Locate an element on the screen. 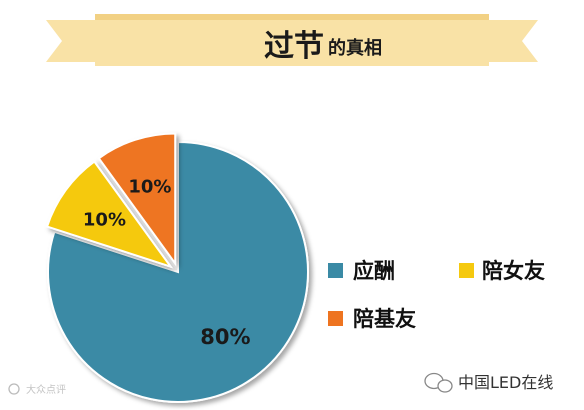 The image size is (584, 410). legend: 应酬 陪女友 陪基友 is located at coordinates (436, 295).